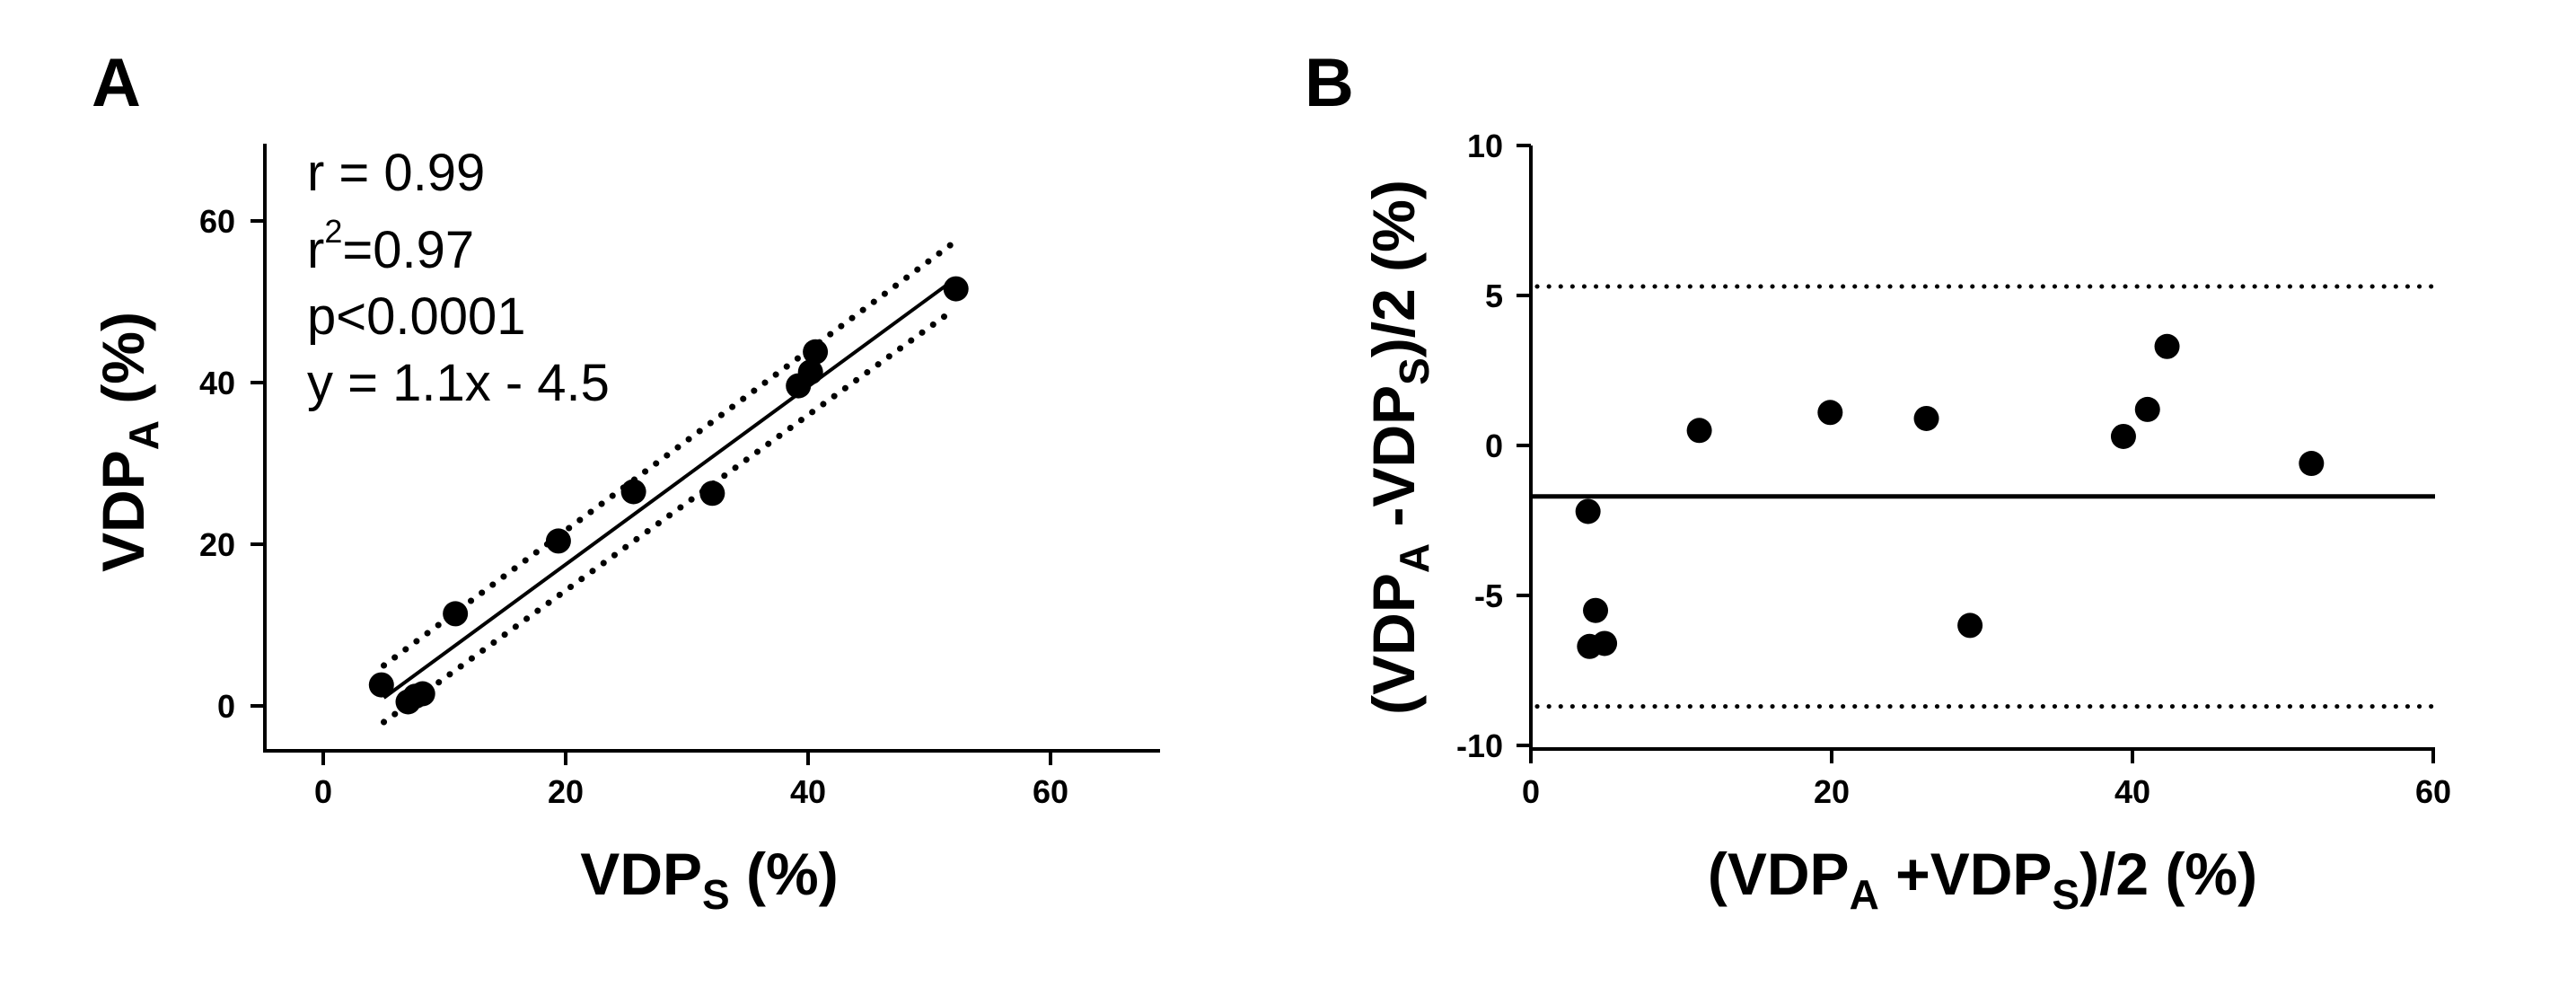 This screenshot has height=987, width=2576. What do you see at coordinates (1479, 745) in the screenshot?
I see `y-tick-label: -10` at bounding box center [1479, 745].